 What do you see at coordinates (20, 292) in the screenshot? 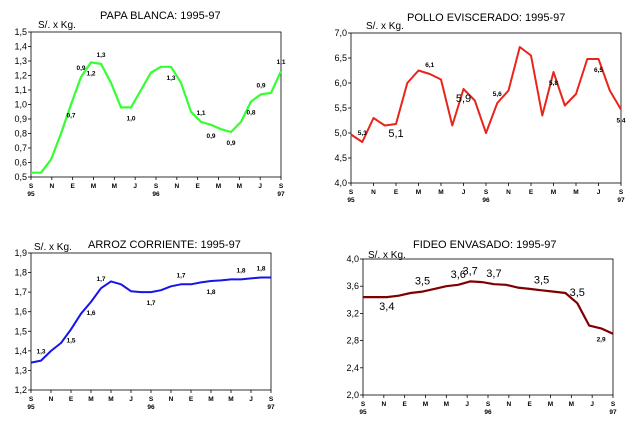
I see `y-tick-label: 1,7` at bounding box center [20, 292].